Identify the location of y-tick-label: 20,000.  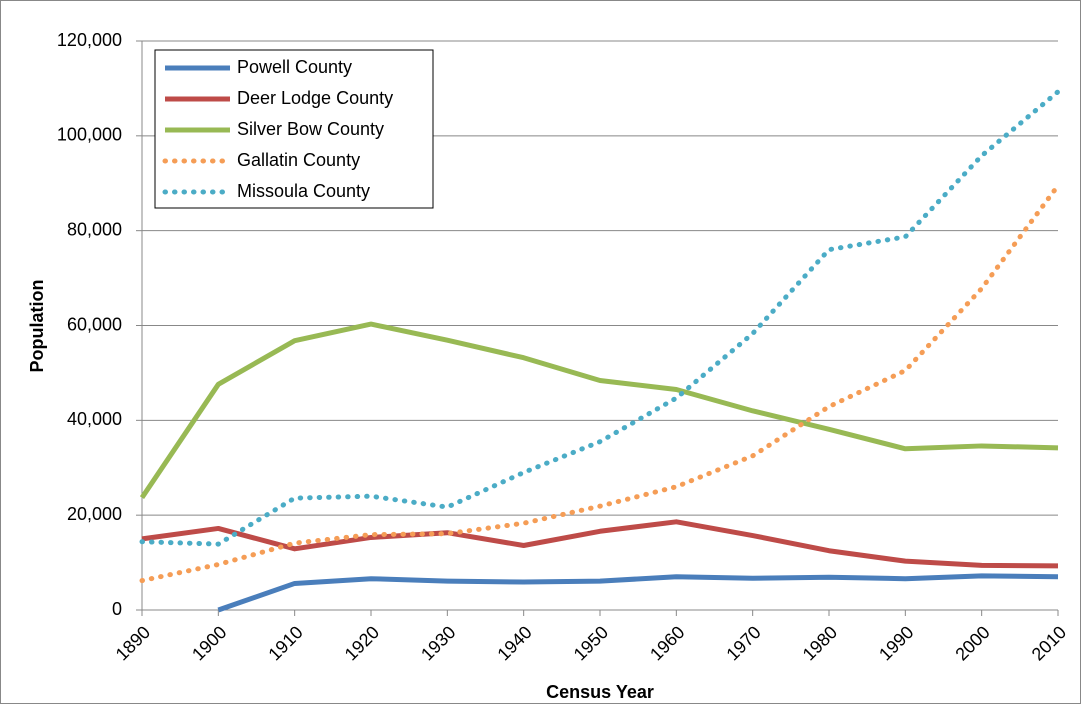
(94, 514).